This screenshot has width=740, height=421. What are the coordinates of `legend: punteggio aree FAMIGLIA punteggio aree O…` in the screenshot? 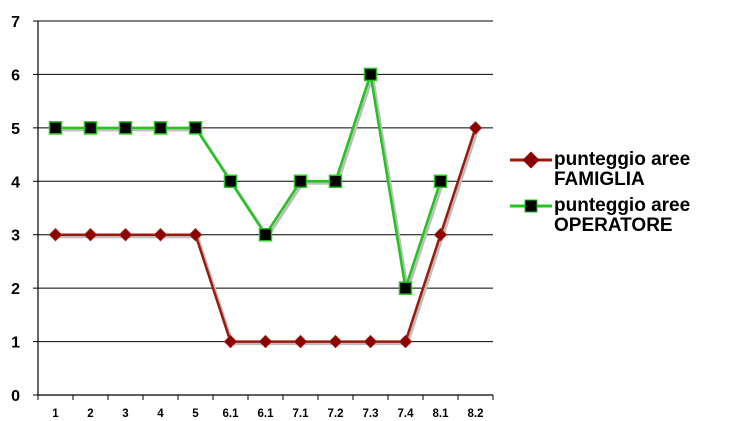 It's located at (624, 196).